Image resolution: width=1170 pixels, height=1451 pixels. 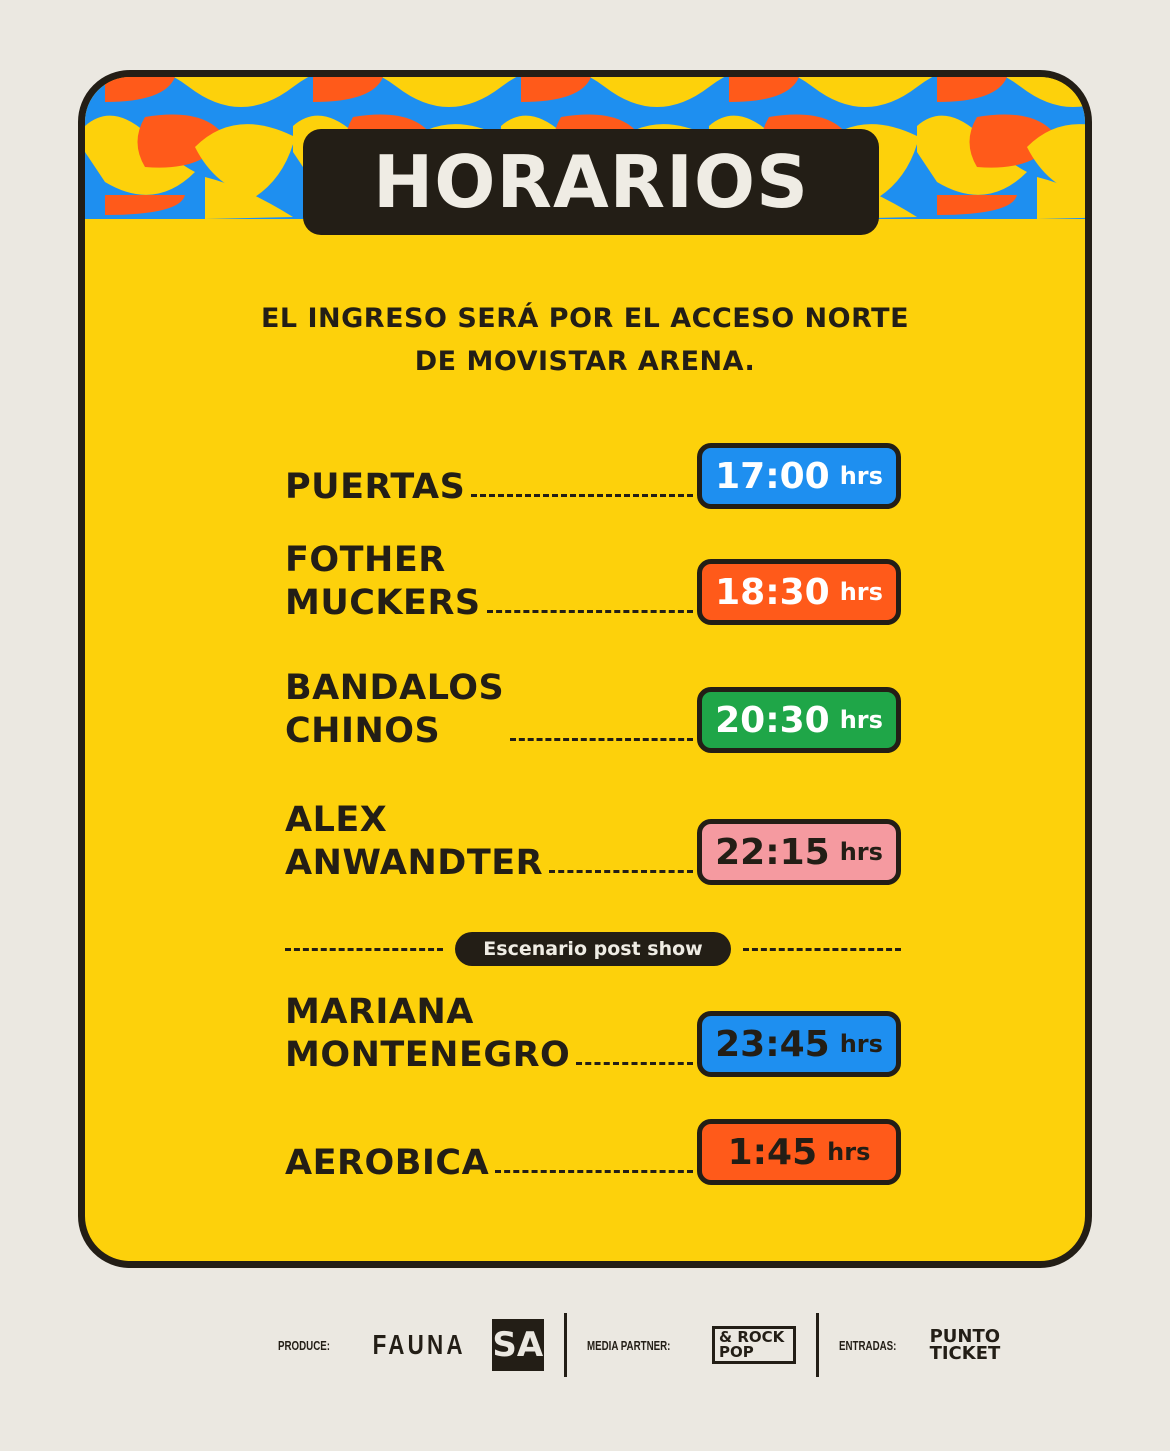 I want to click on time-badge: 17:00 hrs, so click(x=799, y=476).